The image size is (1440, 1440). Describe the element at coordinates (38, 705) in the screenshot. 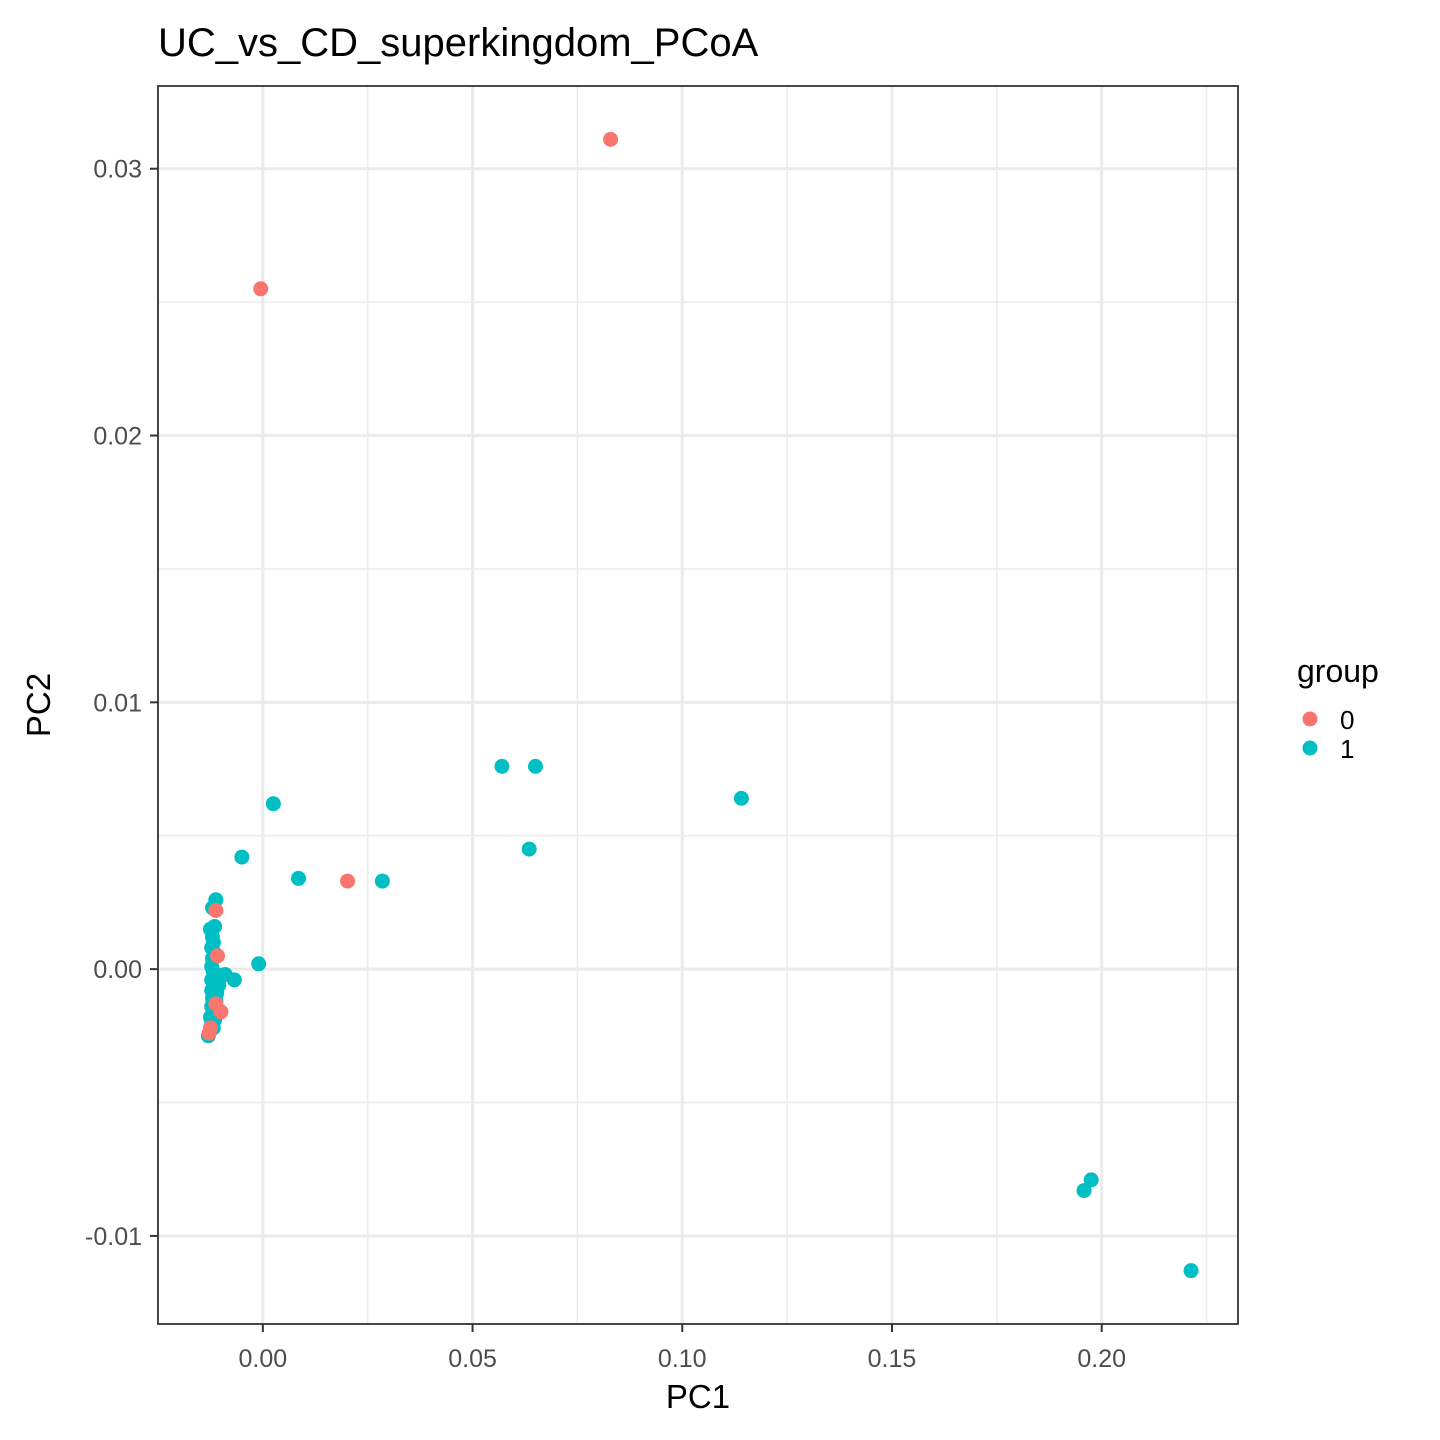

I see `y-axis-title: PC2` at that location.